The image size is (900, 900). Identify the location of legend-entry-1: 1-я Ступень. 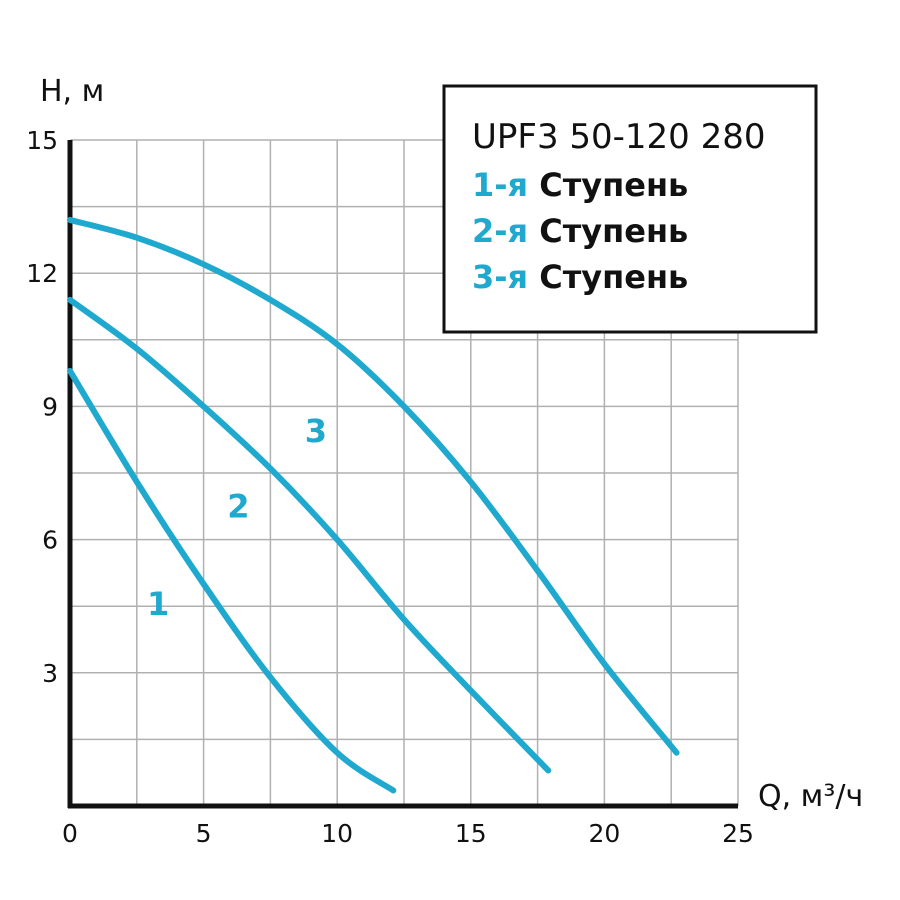
(580, 185).